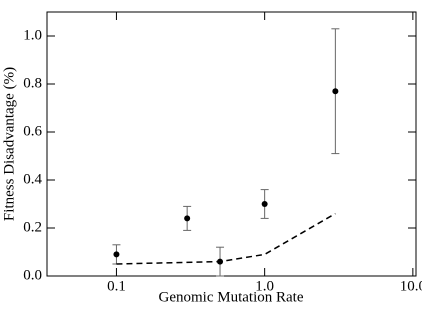  Describe the element at coordinates (264, 286) in the screenshot. I see `x-tick-label: 1.0` at that location.